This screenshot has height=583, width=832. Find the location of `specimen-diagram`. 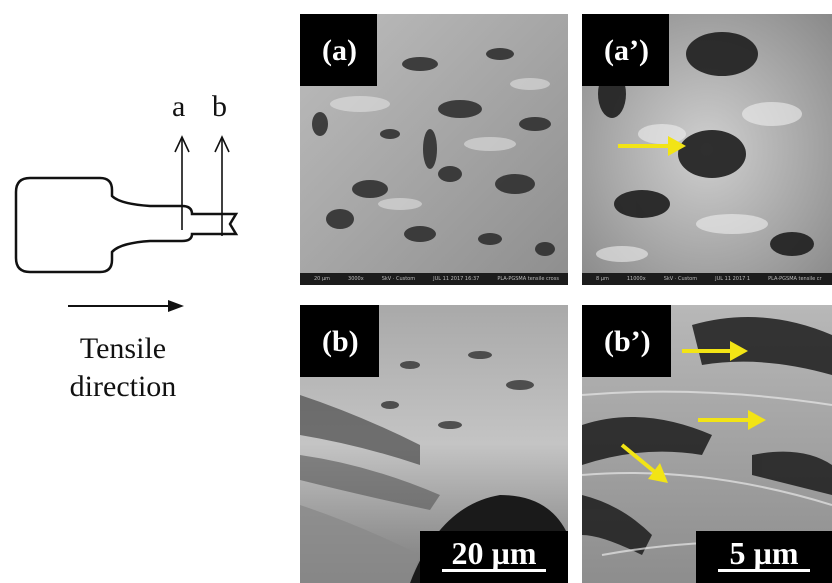

specimen-diagram is located at coordinates (126, 223).